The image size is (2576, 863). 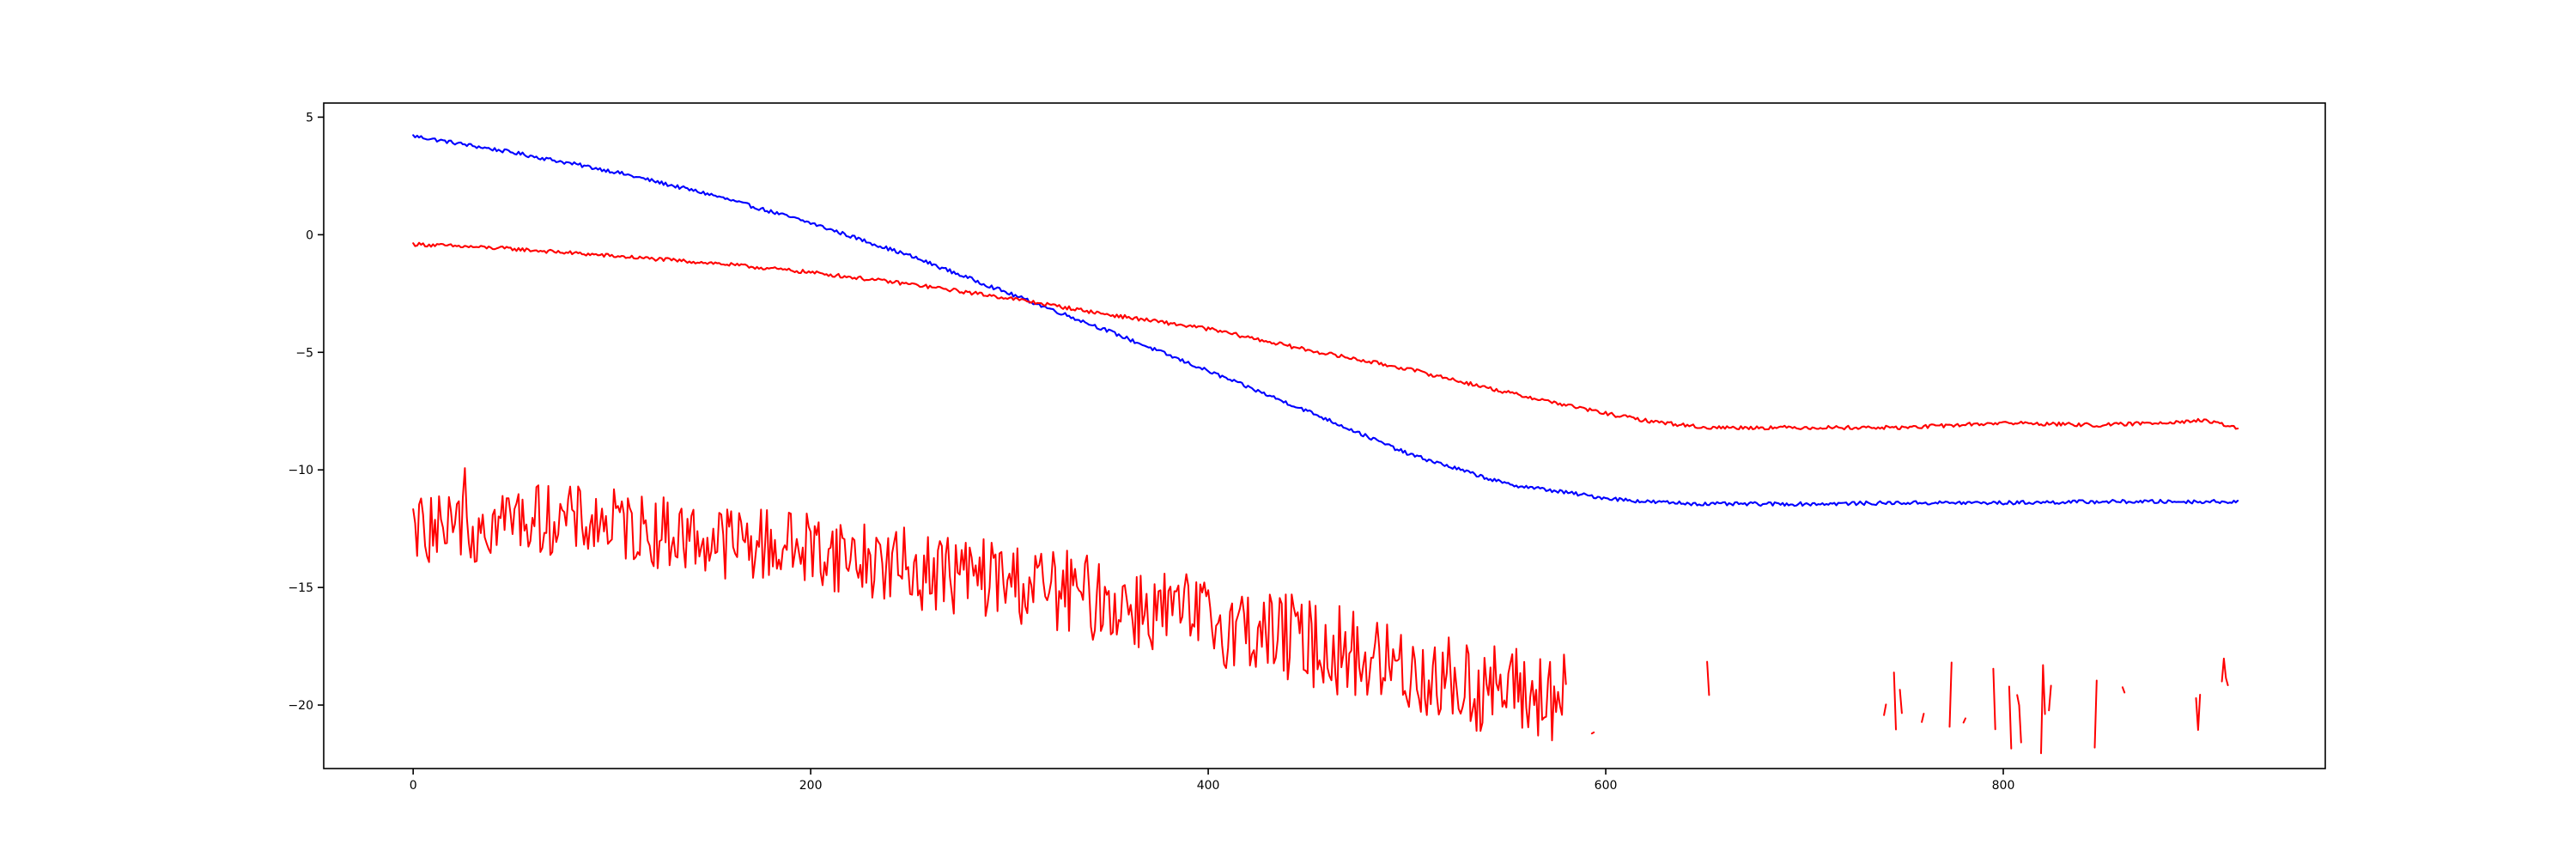 I want to click on y-tick-label: −15, so click(x=301, y=588).